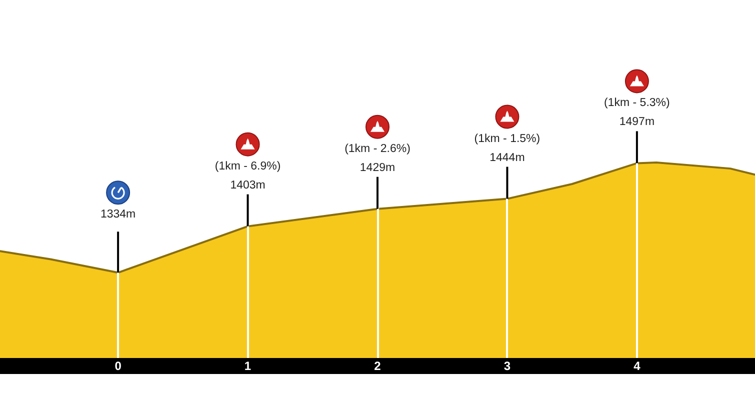 This screenshot has height=405, width=755. Describe the element at coordinates (118, 214) in the screenshot. I see `data-label: 1334m` at that location.